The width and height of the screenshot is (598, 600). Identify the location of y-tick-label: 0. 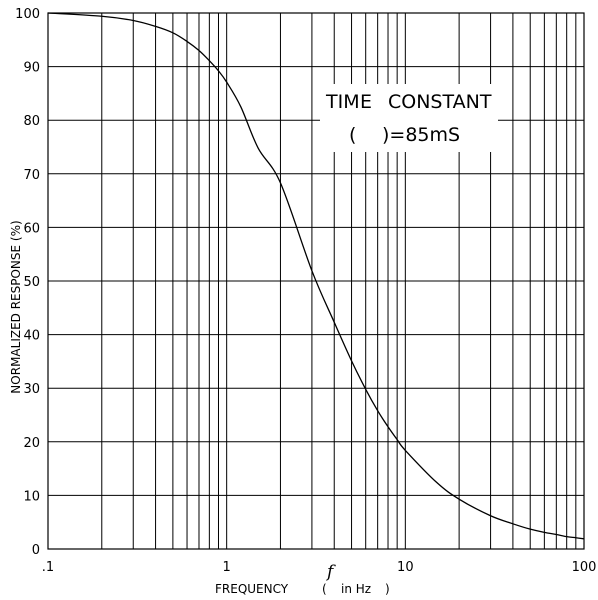
(36, 550).